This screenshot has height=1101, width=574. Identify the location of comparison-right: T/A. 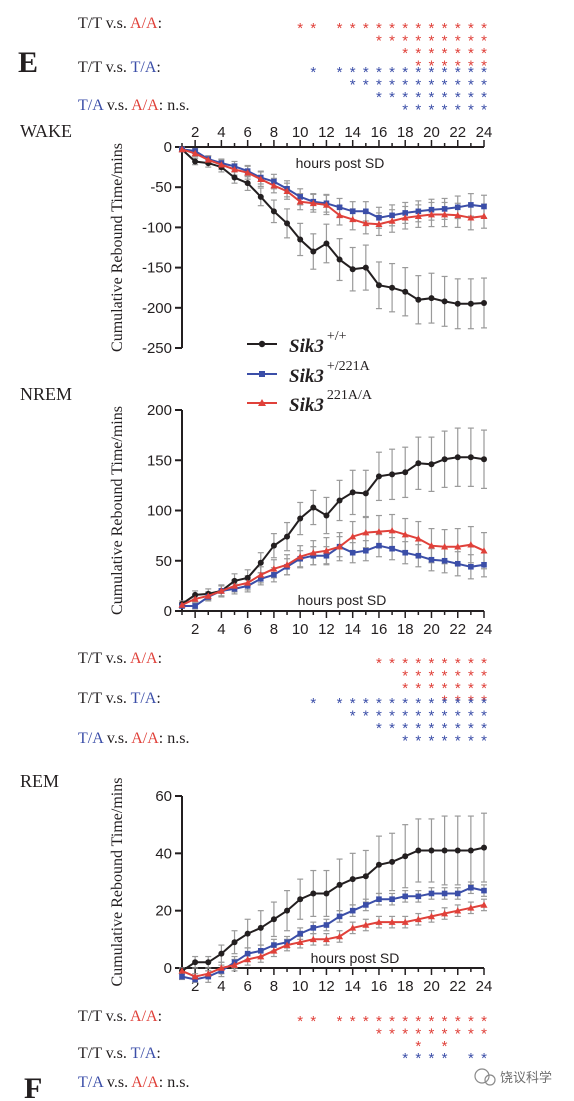
(144, 67).